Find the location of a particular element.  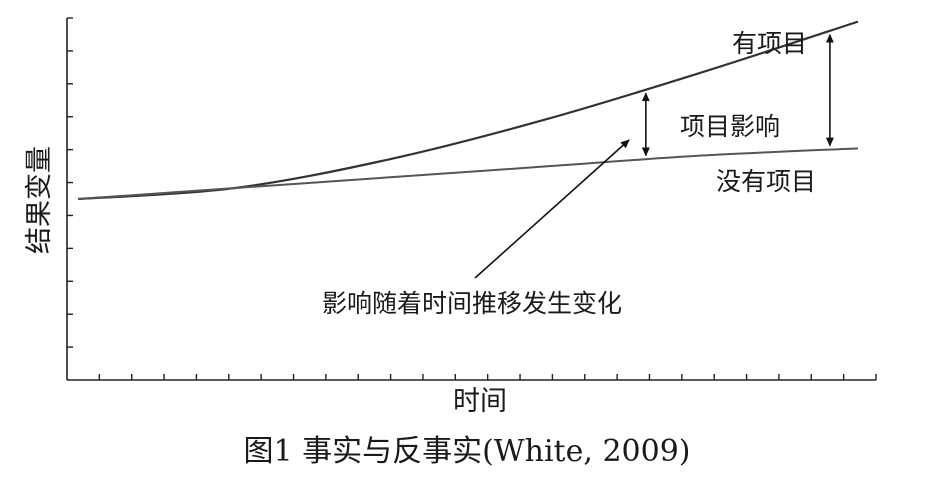

y-ticks is located at coordinates (70, 182).